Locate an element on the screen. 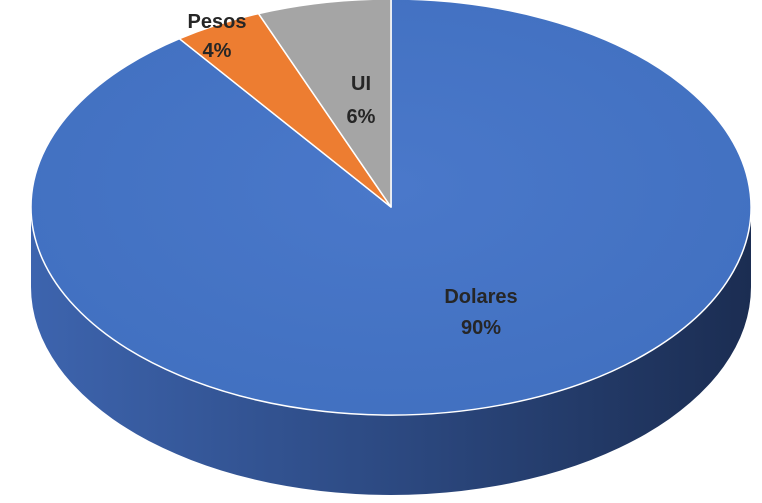 The height and width of the screenshot is (503, 762). slice-value-dolares: 90% is located at coordinates (481, 328).